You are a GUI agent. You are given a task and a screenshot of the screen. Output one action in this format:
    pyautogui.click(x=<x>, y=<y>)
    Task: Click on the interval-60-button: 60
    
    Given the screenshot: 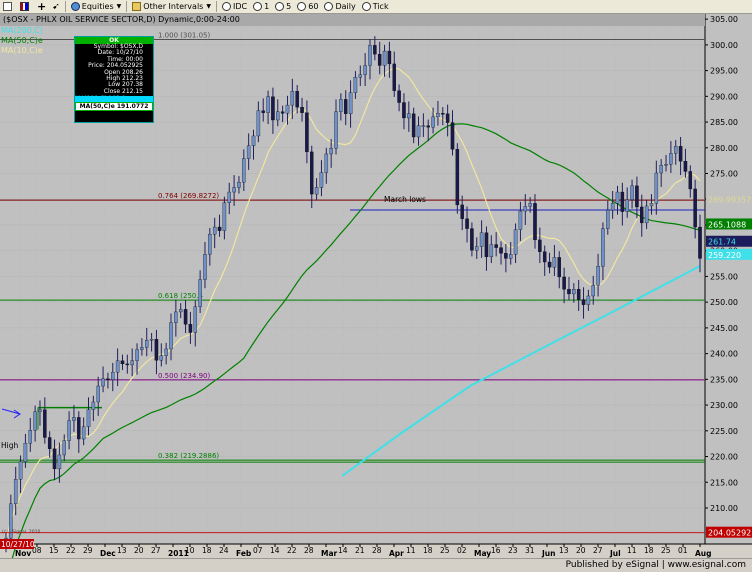 What is the action you would take?
    pyautogui.click(x=307, y=7)
    